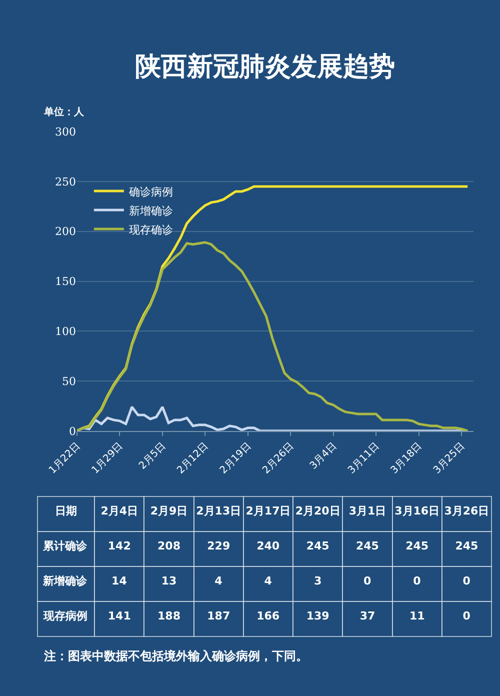 This screenshot has height=696, width=500. What do you see at coordinates (278, 458) in the screenshot?
I see `x-tick-label: 2月26日` at bounding box center [278, 458].